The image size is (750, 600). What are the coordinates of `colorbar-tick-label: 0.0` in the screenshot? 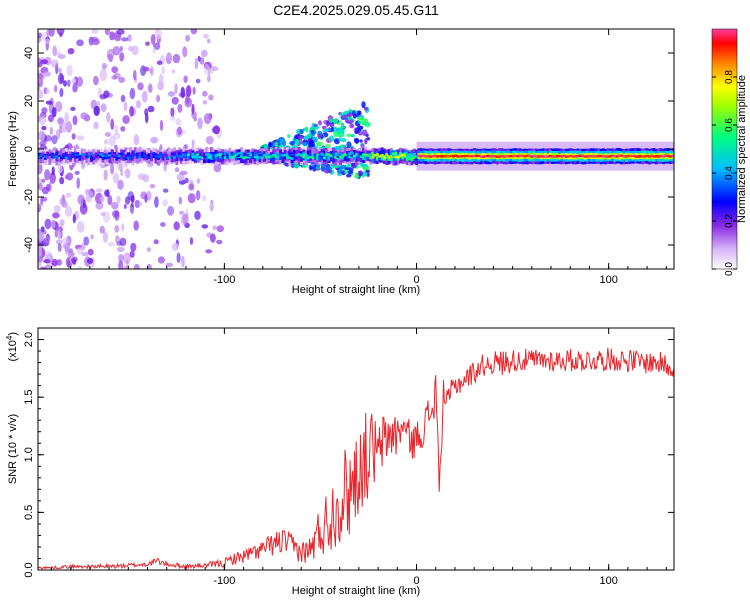 It's located at (729, 269).